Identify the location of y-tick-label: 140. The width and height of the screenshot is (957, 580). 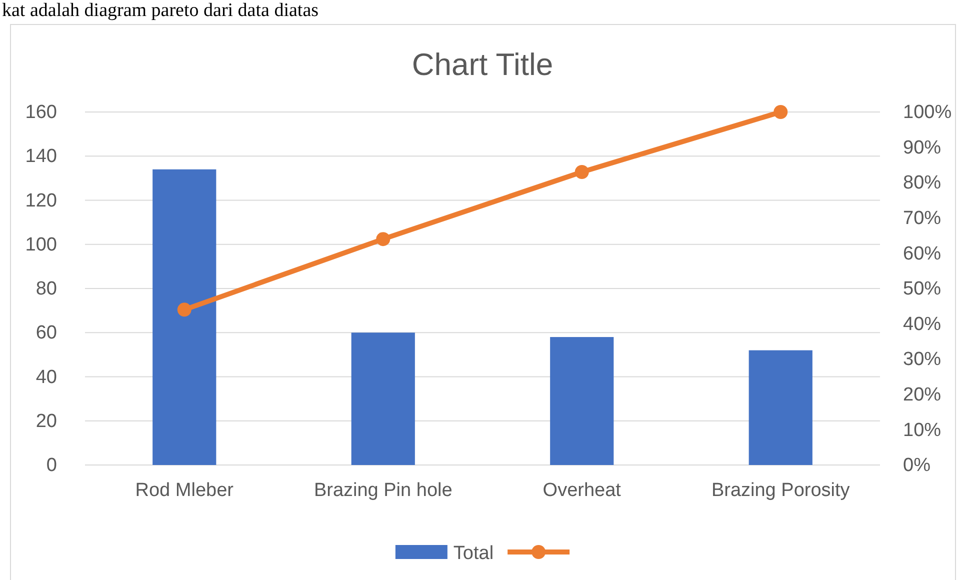
(41, 157).